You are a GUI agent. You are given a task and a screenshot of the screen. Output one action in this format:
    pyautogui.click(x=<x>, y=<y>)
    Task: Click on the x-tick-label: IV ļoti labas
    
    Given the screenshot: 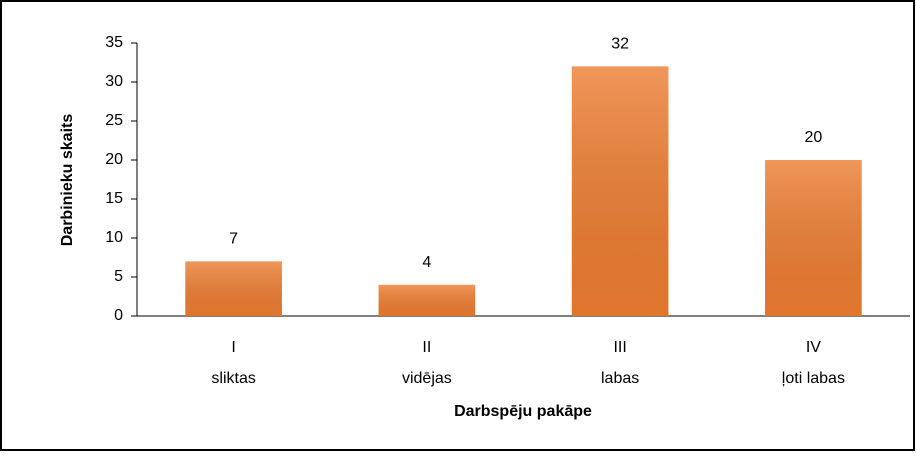 What is the action you would take?
    pyautogui.click(x=813, y=363)
    